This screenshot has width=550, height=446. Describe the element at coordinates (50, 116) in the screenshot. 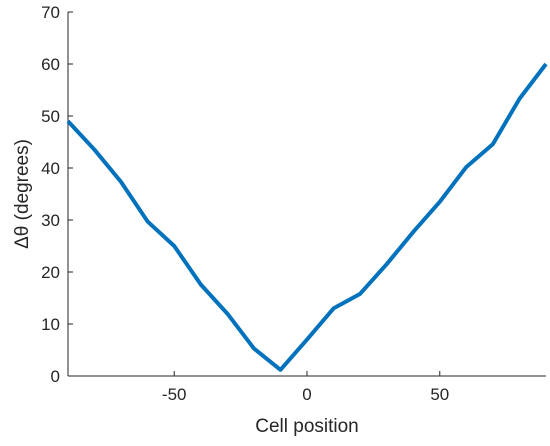

I see `y-tick-label: 50` at that location.